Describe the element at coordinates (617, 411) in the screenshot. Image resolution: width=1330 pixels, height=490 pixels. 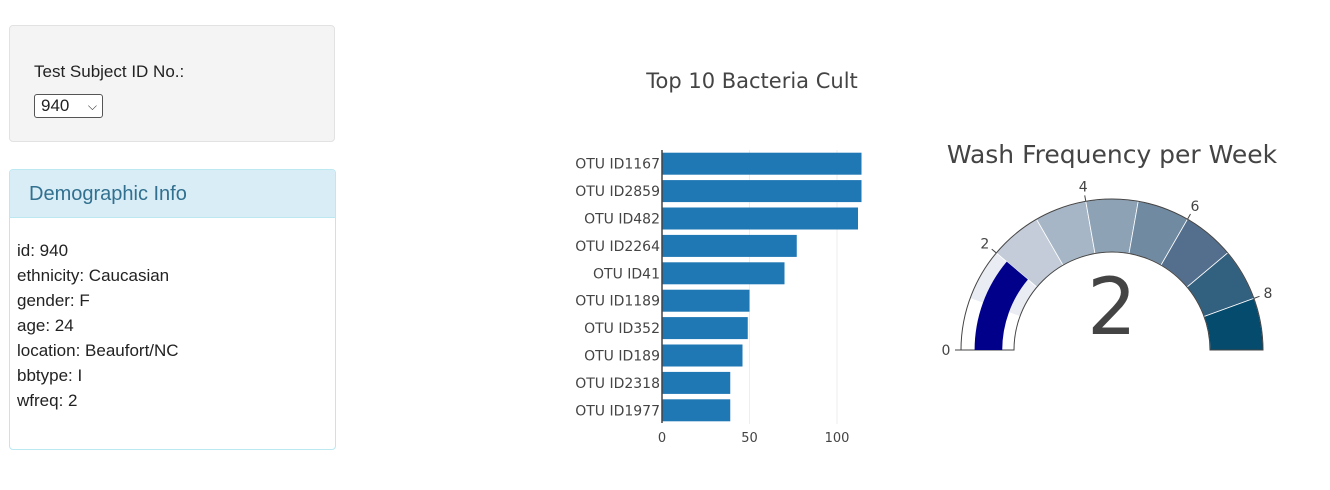
I see `bar-chart-category-label: OTU ID1977` at that location.